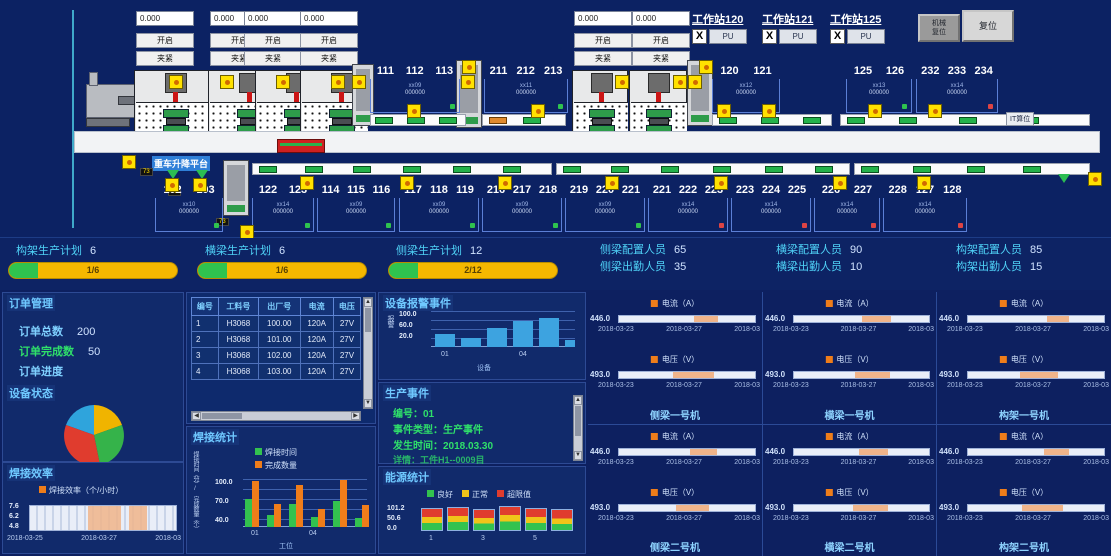 This screenshot has width=1111, height=556. I want to click on left-machine-base, so click(108, 122).